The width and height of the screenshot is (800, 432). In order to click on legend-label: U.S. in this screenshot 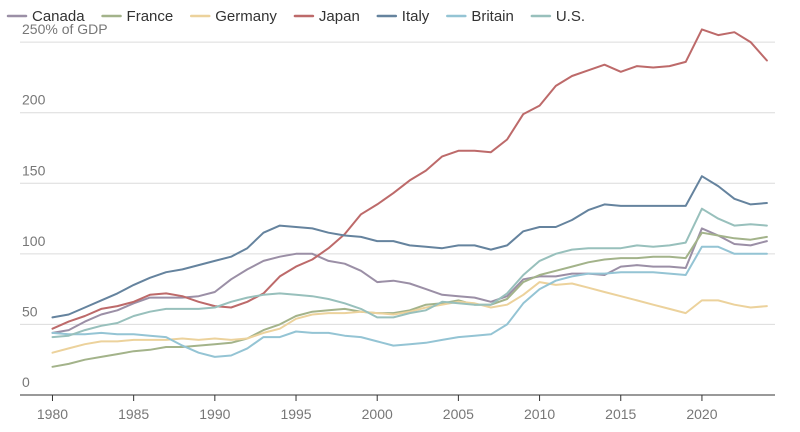, I will do `click(570, 16)`.